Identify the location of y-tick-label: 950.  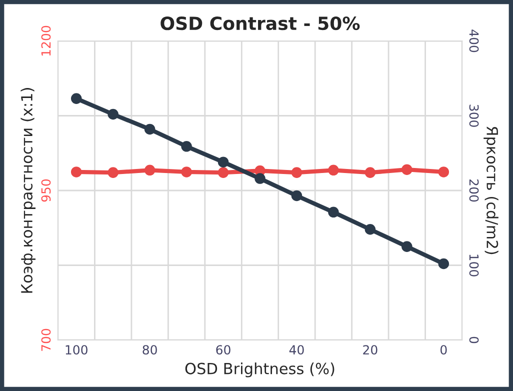
(46, 190).